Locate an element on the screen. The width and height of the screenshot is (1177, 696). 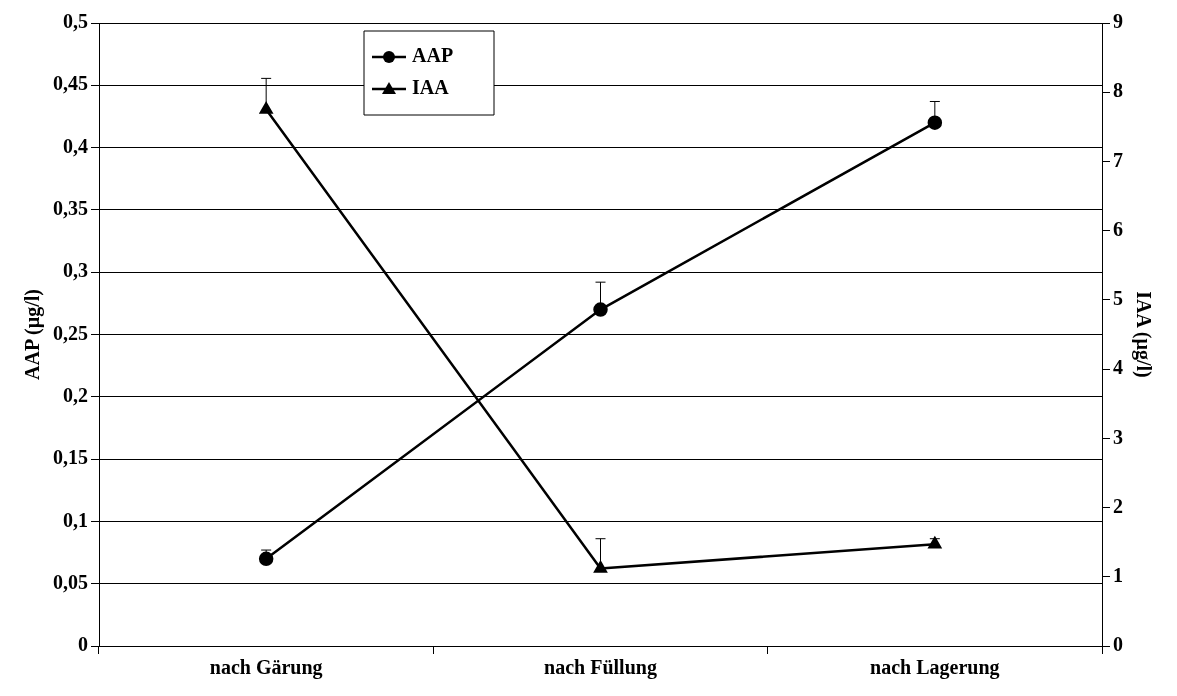
y-tick-label: 0,1 is located at coordinates (75, 519).